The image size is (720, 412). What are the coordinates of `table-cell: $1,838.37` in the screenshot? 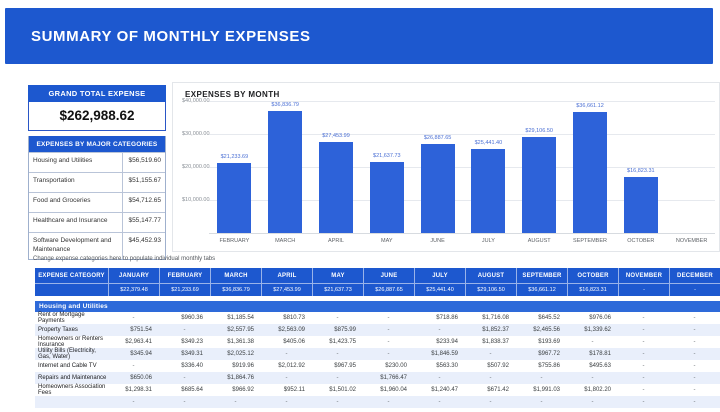 It's located at (495, 342).